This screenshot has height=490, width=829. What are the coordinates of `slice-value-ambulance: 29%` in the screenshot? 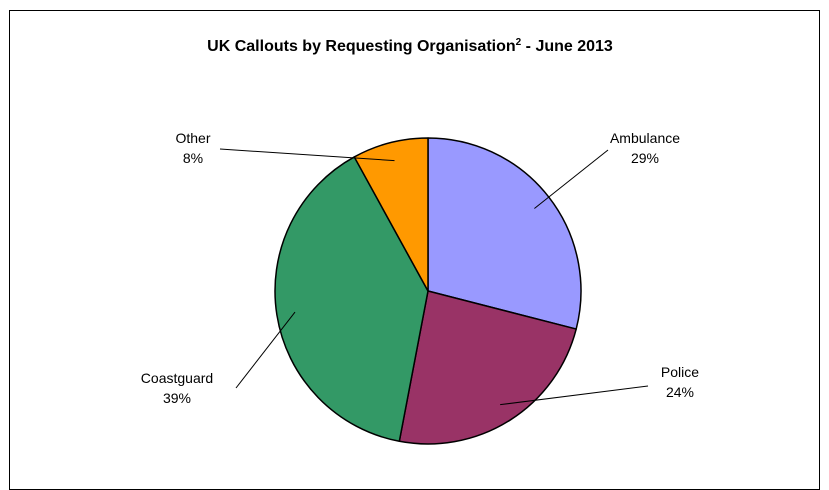 It's located at (645, 158).